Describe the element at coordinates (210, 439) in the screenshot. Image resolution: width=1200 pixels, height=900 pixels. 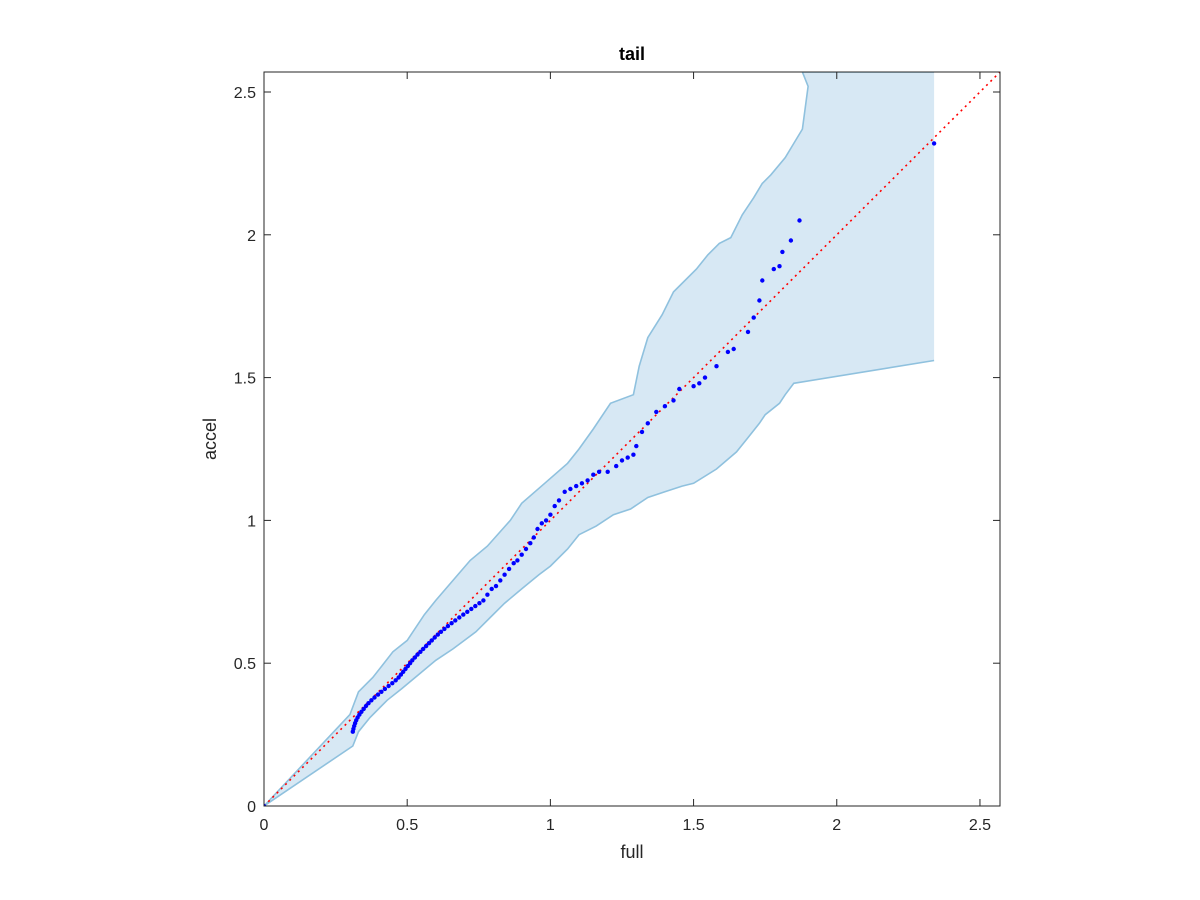
I see `y-axis-label: accel` at that location.